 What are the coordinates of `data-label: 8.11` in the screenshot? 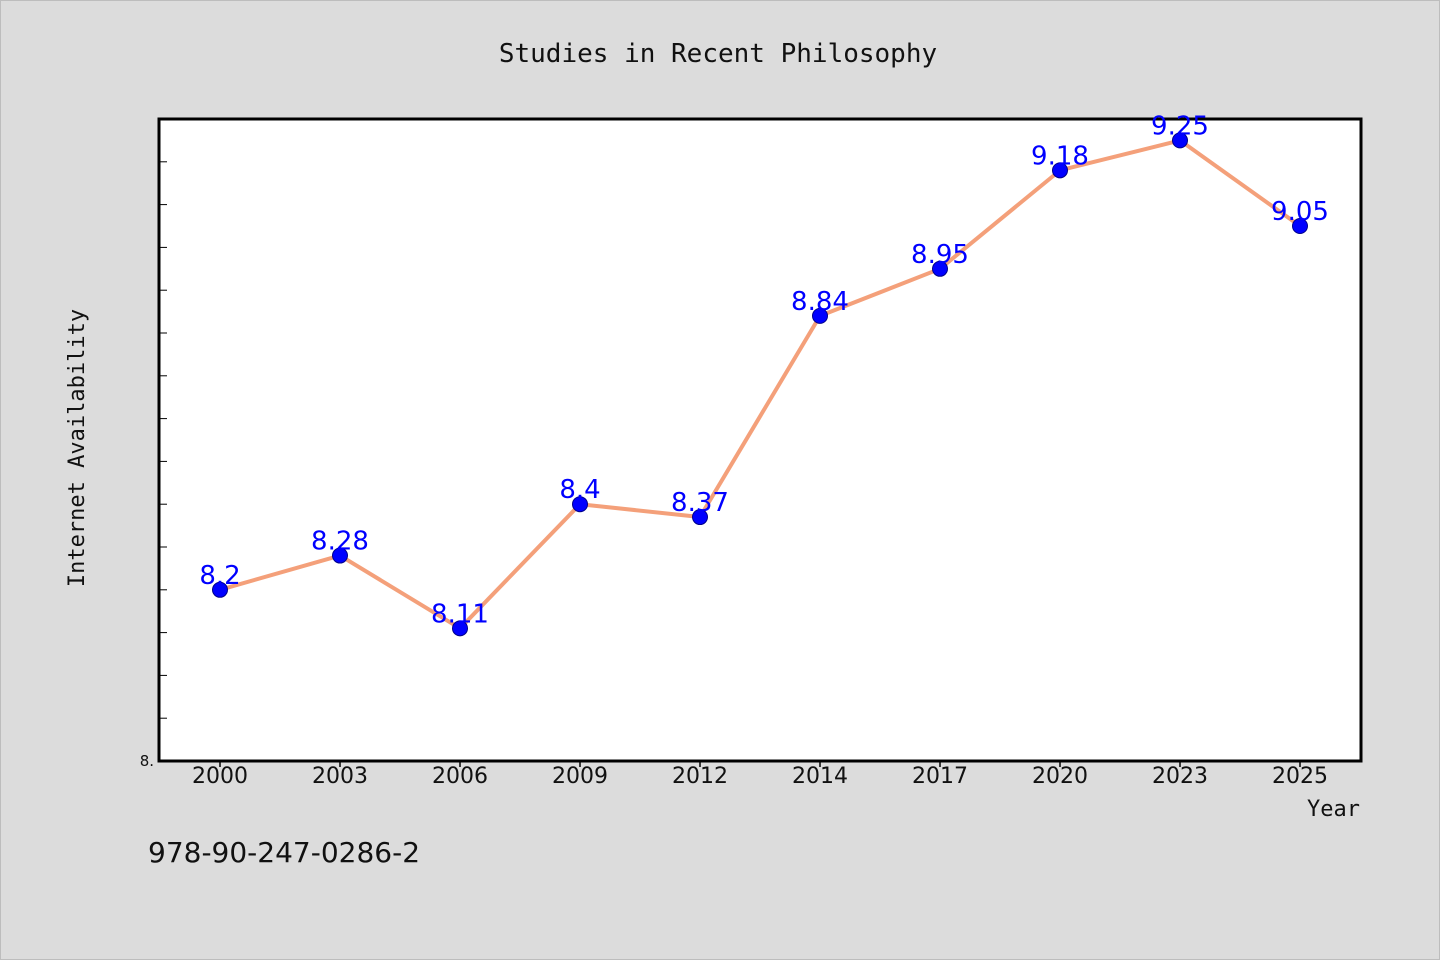 It's located at (460, 614).